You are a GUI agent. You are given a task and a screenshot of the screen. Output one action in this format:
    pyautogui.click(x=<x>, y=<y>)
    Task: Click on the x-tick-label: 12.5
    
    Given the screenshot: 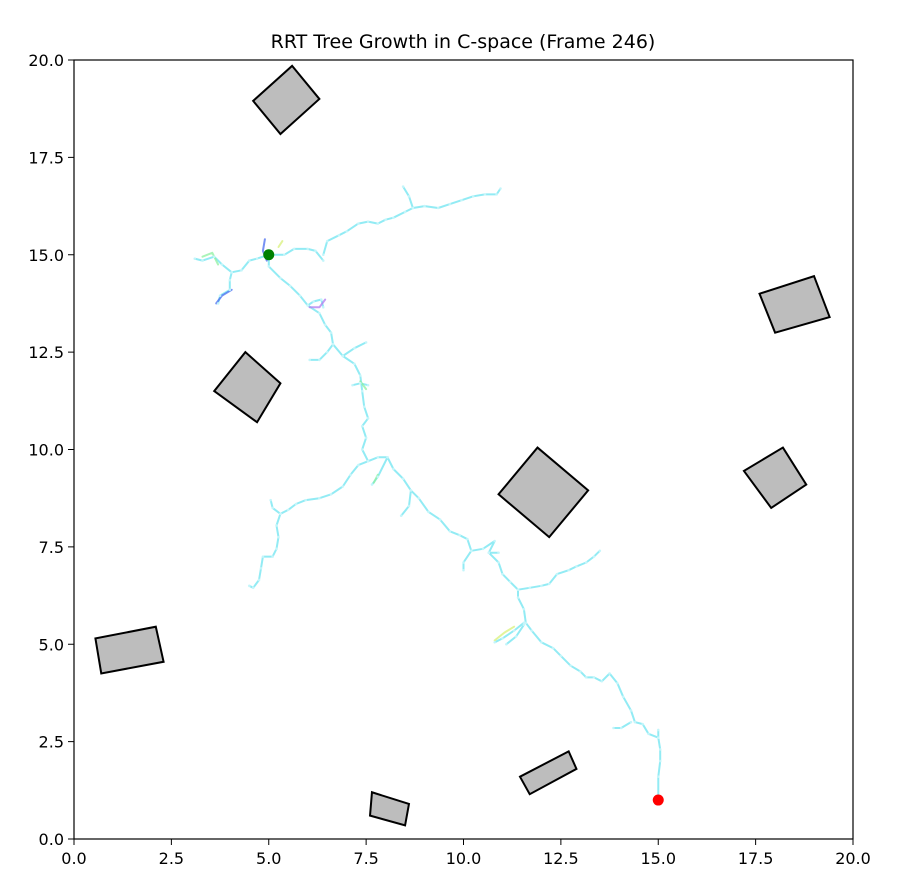 What is the action you would take?
    pyautogui.click(x=561, y=858)
    